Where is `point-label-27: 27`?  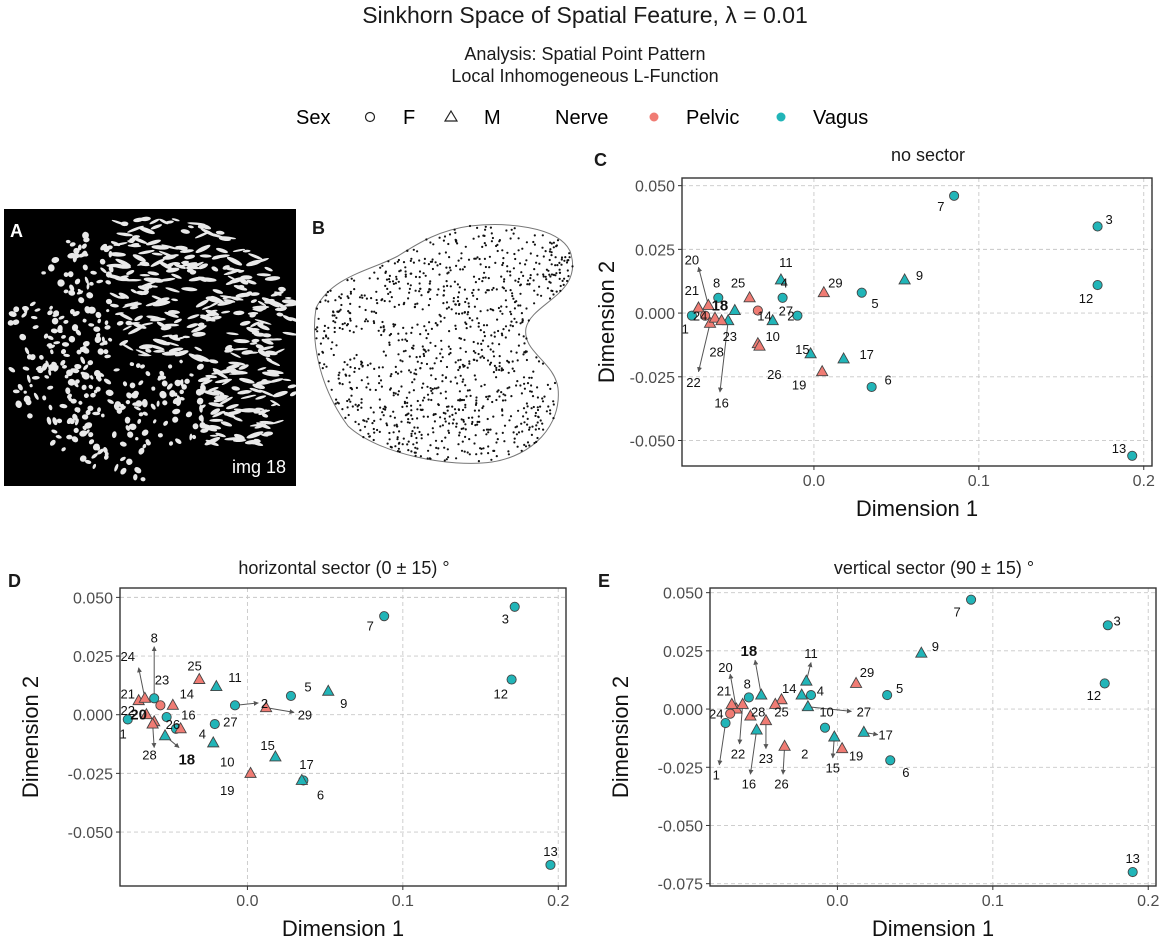
point-label-27: 27 is located at coordinates (230, 722).